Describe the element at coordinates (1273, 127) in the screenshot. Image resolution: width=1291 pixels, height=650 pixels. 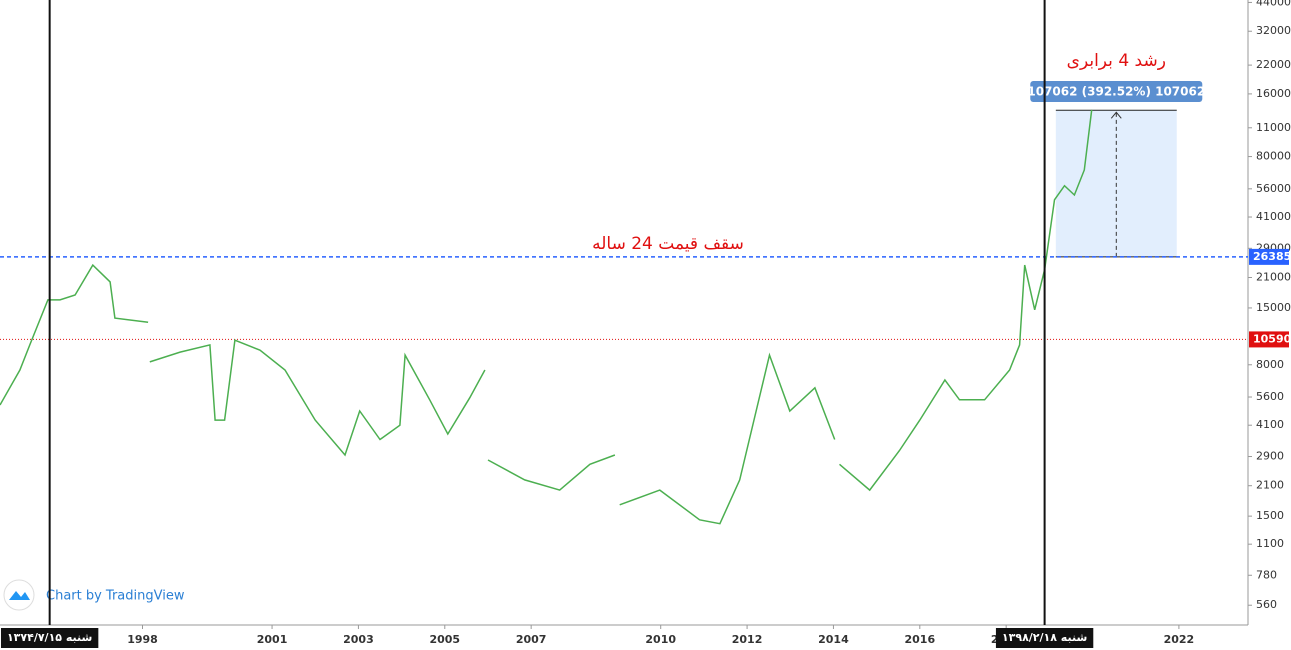
I see `y-tick-label: 110000` at that location.